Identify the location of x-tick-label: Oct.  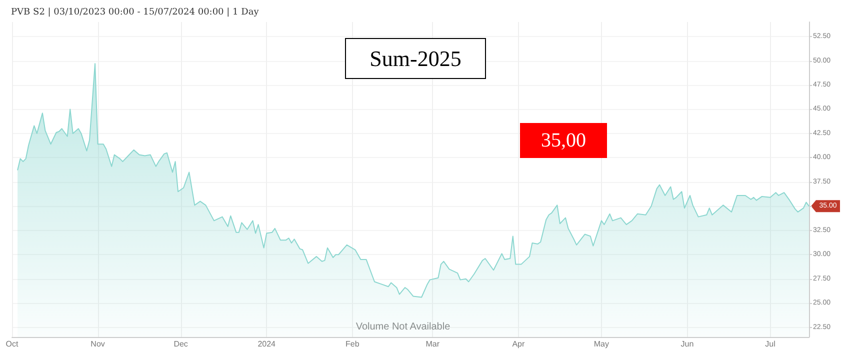
(12, 344).